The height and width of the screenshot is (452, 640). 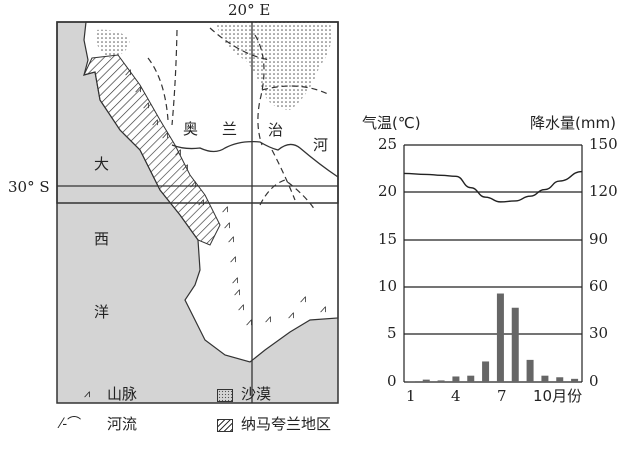 I want to click on mountain-legend-icon: ⩘, so click(x=87, y=393).